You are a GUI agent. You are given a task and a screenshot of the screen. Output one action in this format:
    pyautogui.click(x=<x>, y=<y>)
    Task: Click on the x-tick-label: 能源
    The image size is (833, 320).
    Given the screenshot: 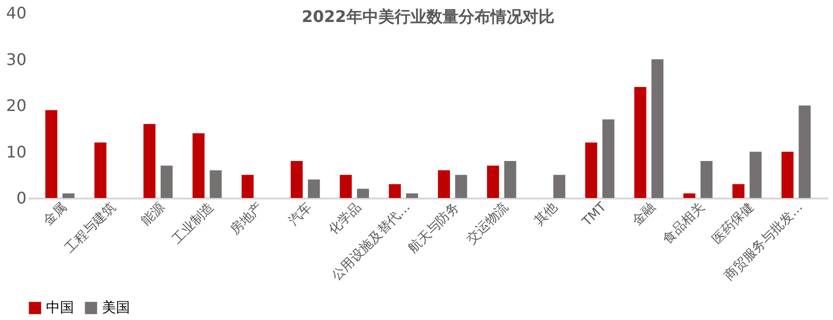 What is the action you would take?
    pyautogui.click(x=153, y=214)
    